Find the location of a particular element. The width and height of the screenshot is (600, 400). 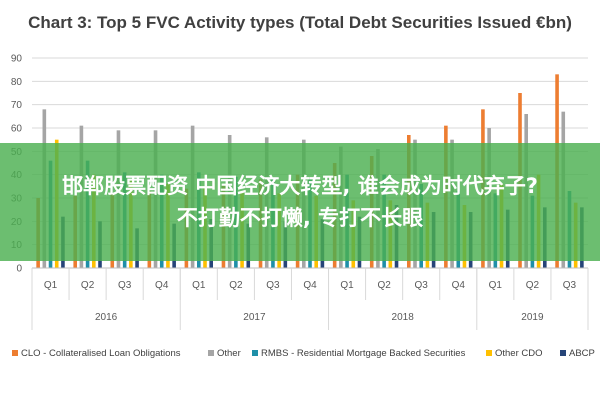

year-label: 2018 is located at coordinates (403, 317).